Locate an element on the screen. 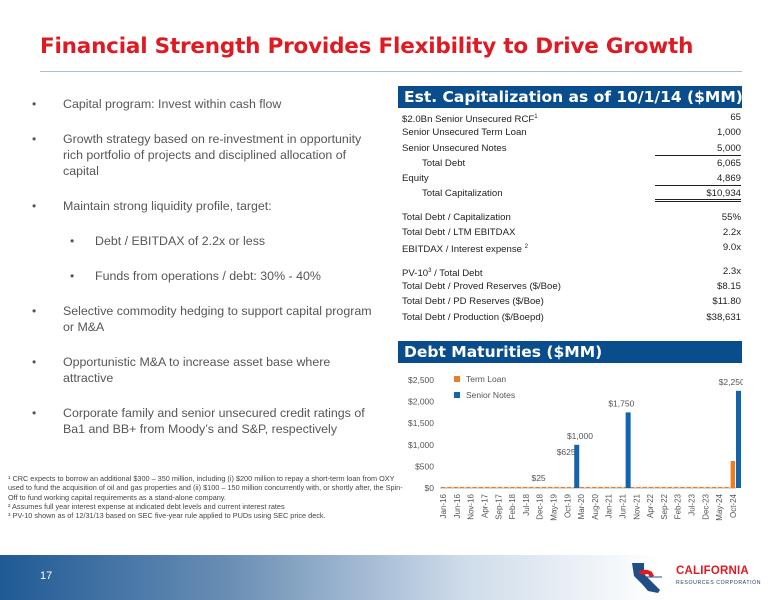 This screenshot has width=776, height=600. x-tick-label: Apr-22 is located at coordinates (650, 505).